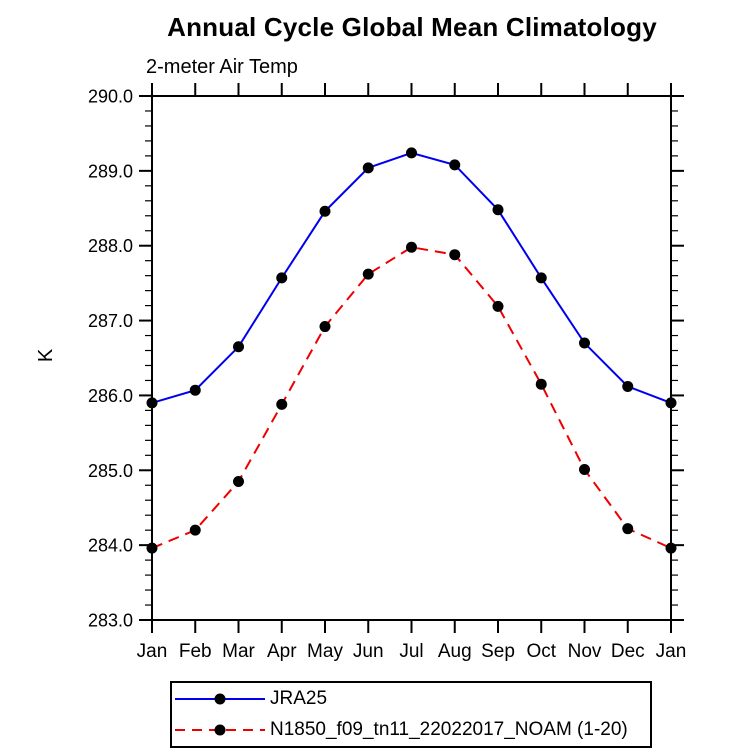  I want to click on y-tick-label: 289.0, so click(110, 171).